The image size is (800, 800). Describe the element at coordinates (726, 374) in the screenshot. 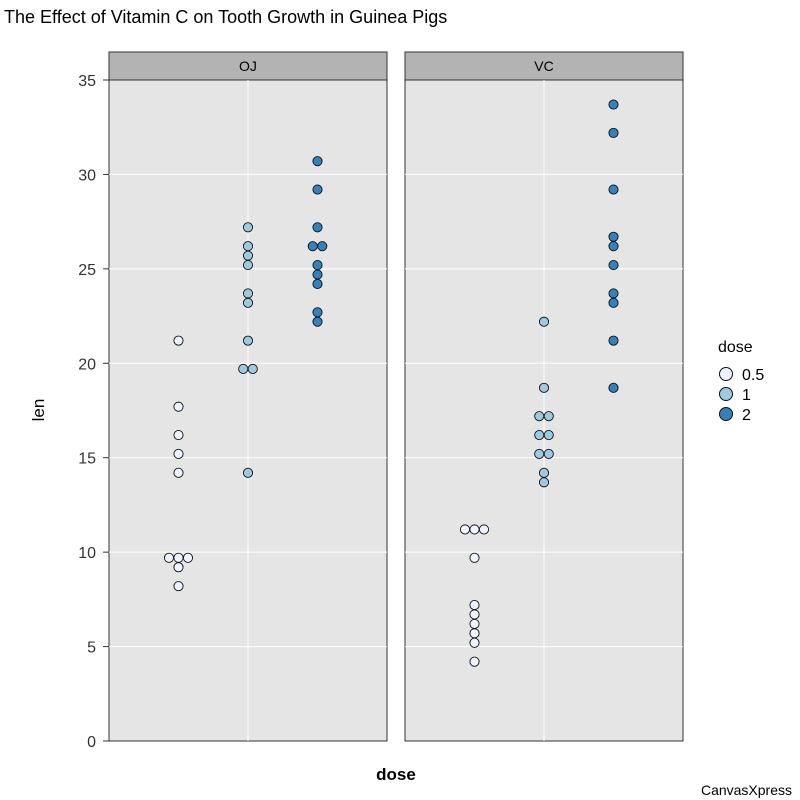

I see `legend-marker-0.5` at that location.